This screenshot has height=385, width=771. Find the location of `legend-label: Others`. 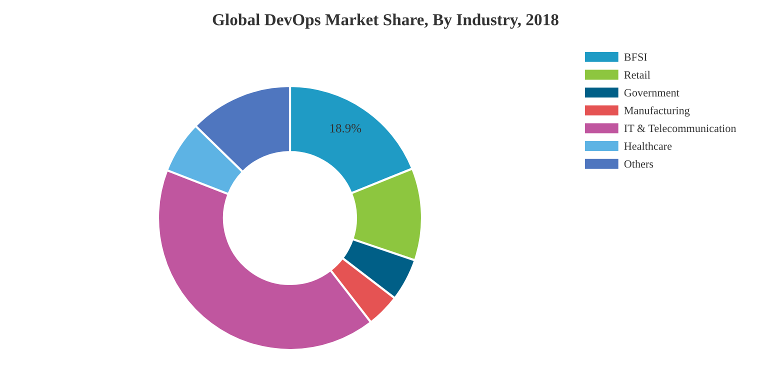

legend-label: Others is located at coordinates (639, 164).